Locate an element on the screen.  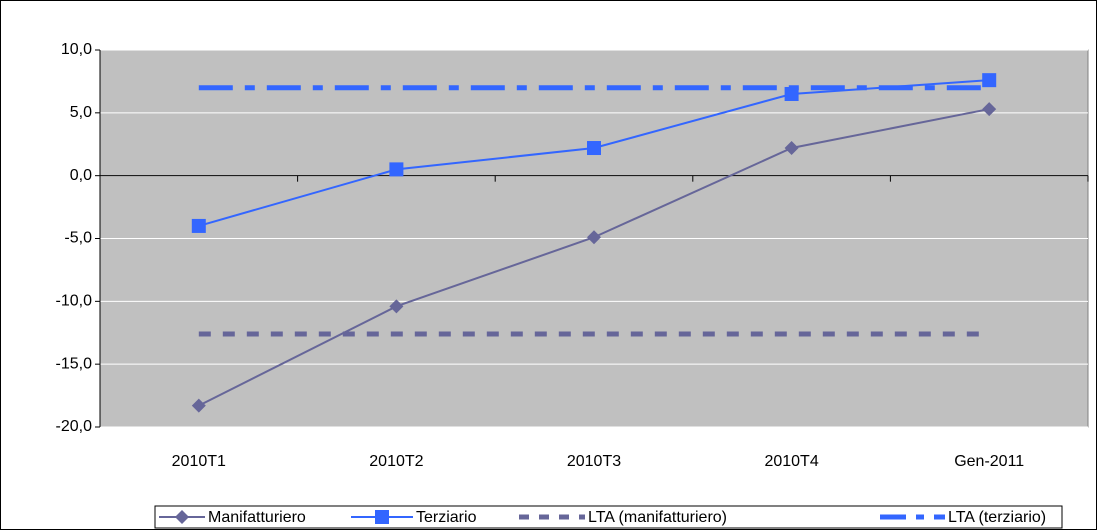
legend-label: Terziario is located at coordinates (446, 517).